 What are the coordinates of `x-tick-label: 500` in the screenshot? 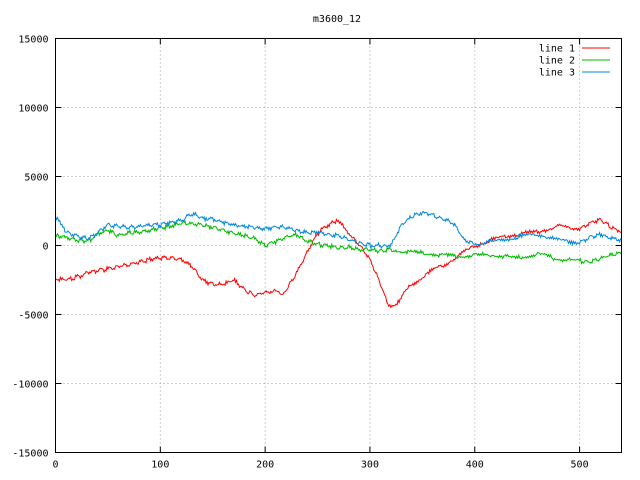 It's located at (580, 465).